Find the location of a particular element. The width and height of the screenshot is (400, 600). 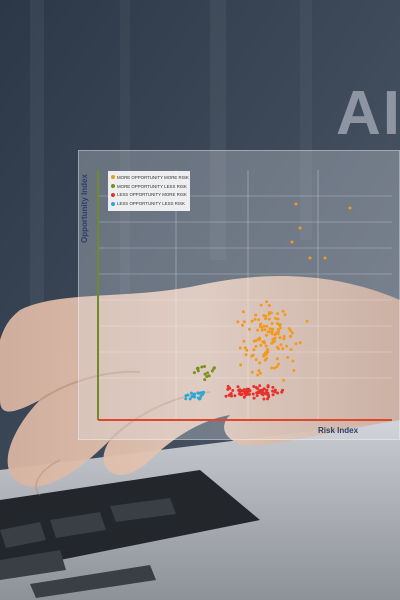

x-axis-label: Risk Index is located at coordinates (338, 430).